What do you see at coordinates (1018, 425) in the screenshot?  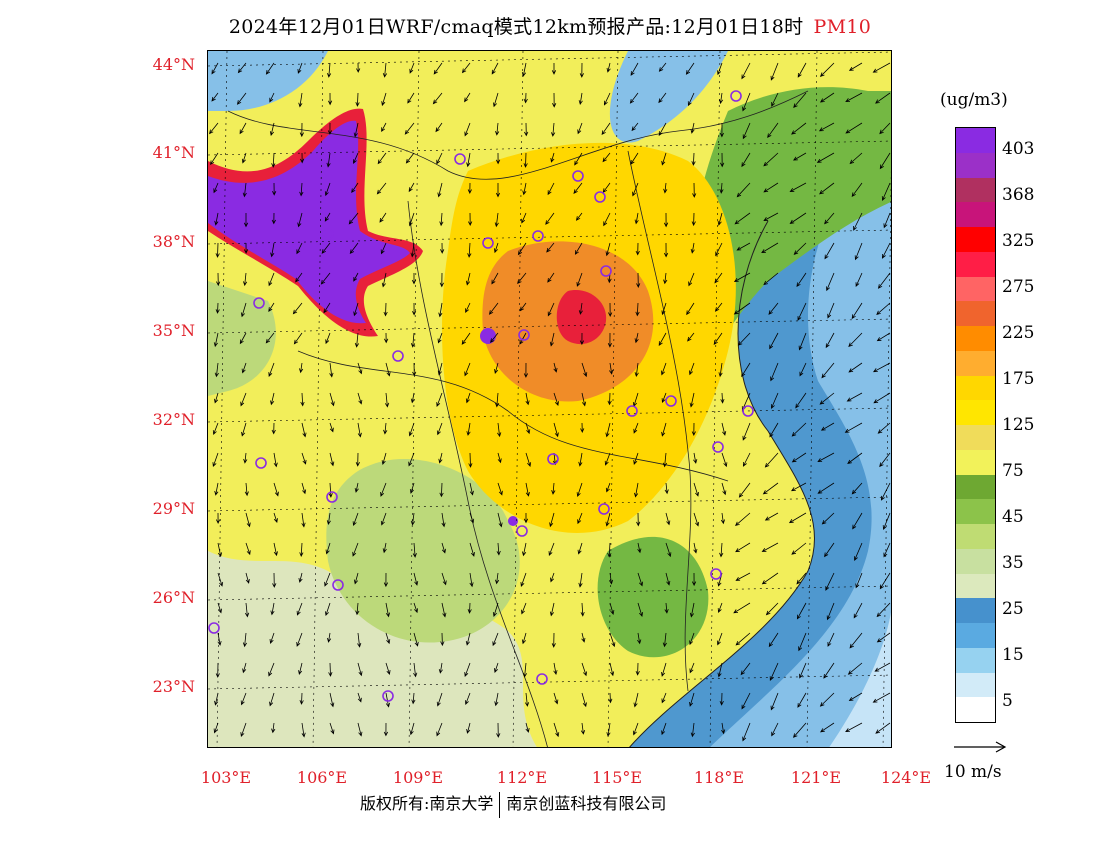 I see `legend-tick-label: 125` at bounding box center [1018, 425].